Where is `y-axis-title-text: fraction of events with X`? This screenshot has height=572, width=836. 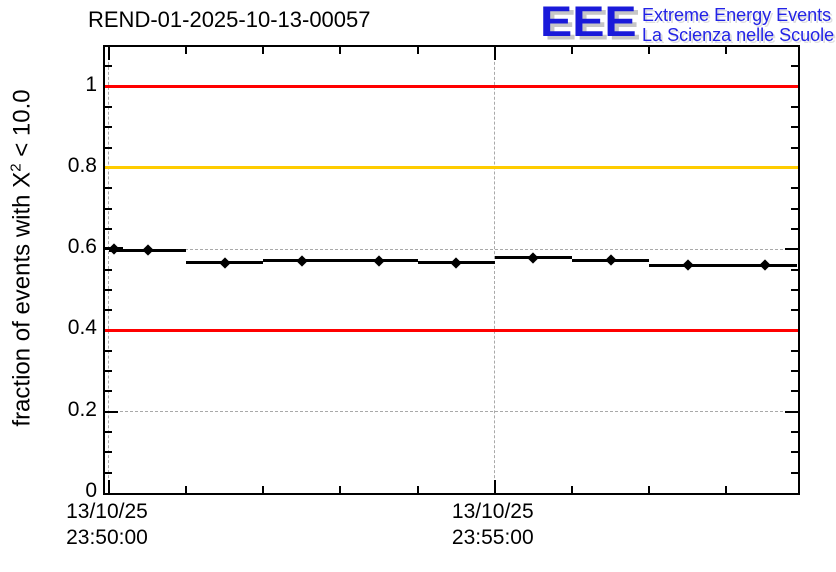 y-axis-title-text: fraction of events with X is located at coordinates (22, 299).